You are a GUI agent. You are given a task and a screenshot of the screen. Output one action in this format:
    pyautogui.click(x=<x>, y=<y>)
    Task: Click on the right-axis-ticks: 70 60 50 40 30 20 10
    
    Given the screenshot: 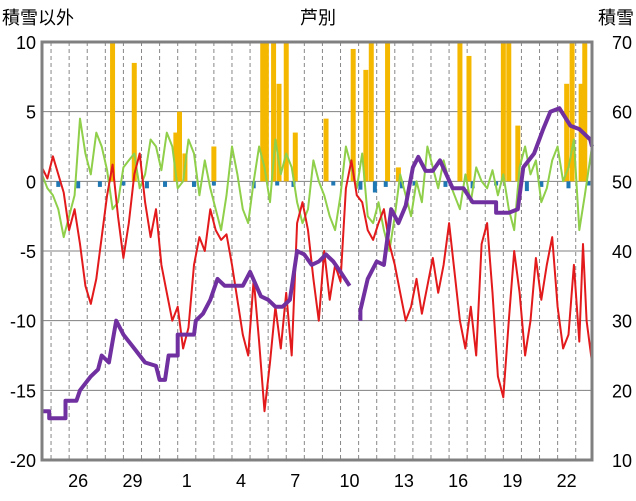 What is the action you would take?
    pyautogui.click(x=622, y=252)
    